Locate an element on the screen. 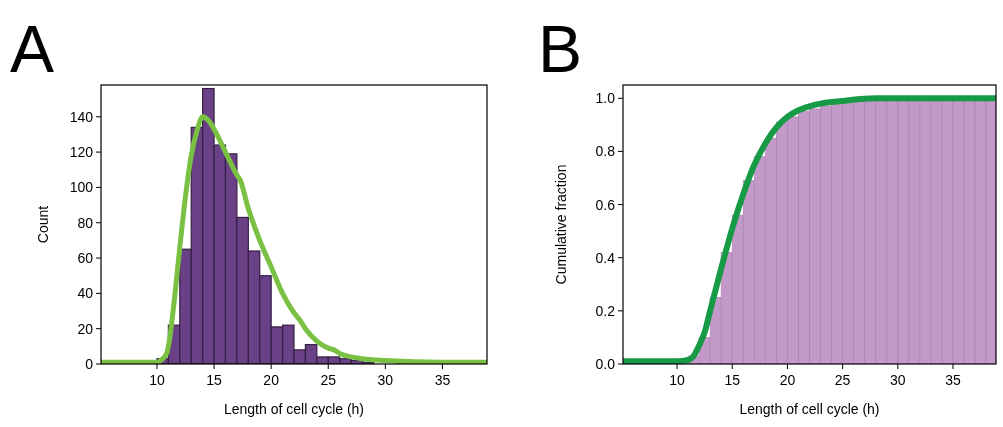 This screenshot has height=427, width=1003. y-tick-label: 0 is located at coordinates (89, 364).